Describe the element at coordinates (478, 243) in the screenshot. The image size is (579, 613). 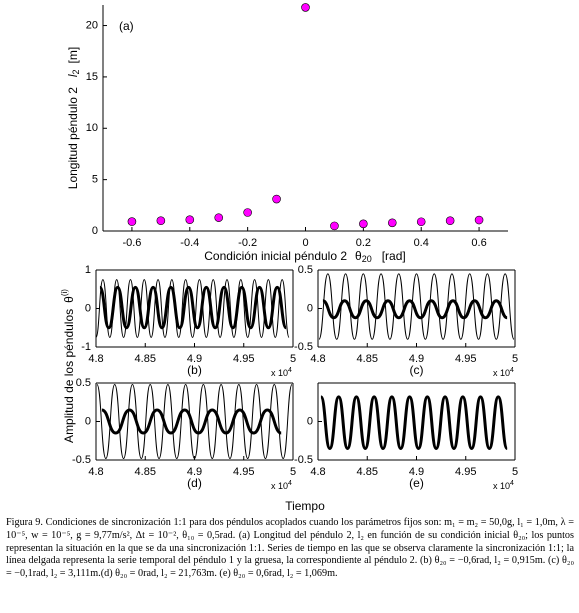
I see `x-tick-label: 0.6` at that location.